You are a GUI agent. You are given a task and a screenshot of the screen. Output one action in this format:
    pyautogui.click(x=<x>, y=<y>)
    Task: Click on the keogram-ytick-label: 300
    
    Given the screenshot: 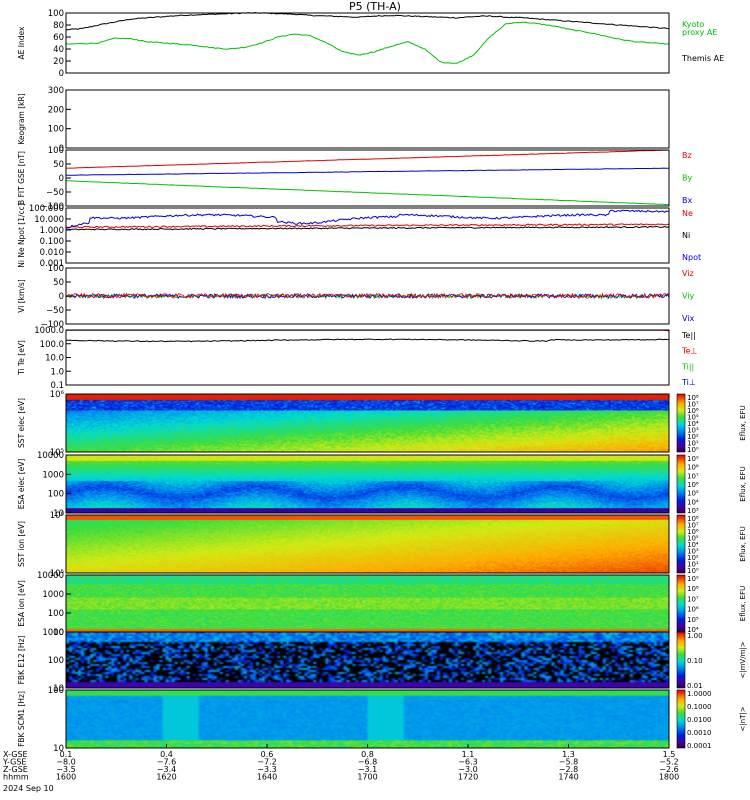 What is the action you would take?
    pyautogui.click(x=56, y=91)
    